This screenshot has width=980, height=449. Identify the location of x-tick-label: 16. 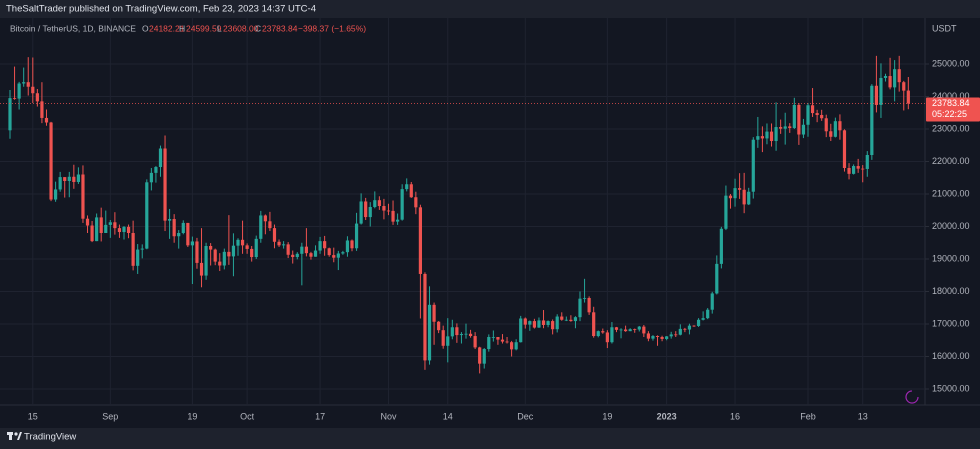
(735, 416).